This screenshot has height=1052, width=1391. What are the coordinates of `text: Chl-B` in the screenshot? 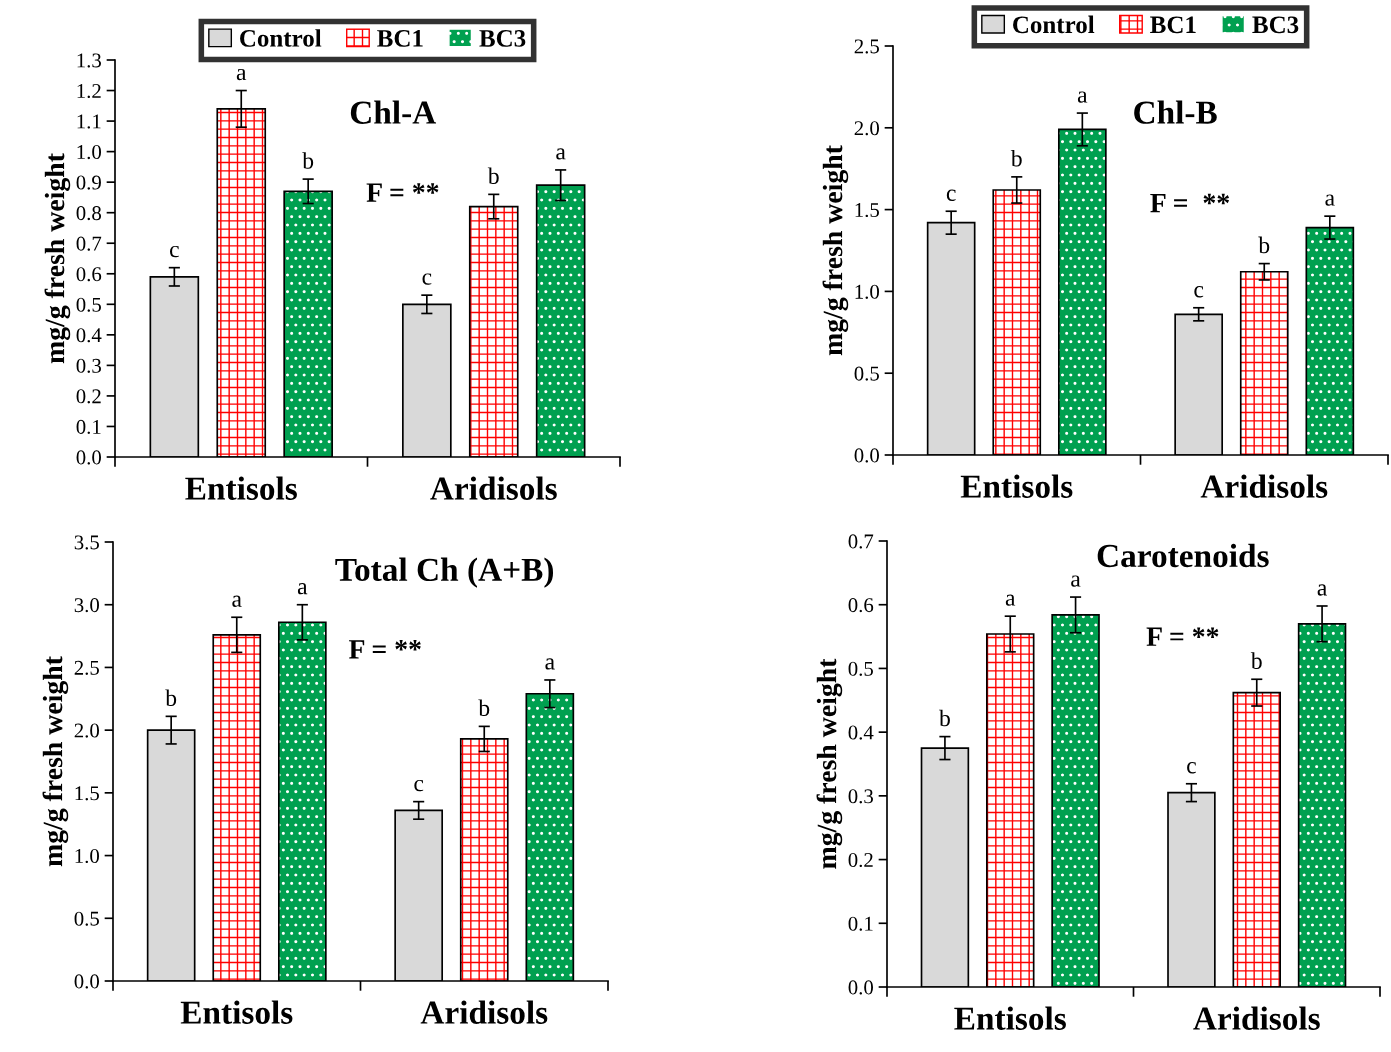 It's located at (1175, 112).